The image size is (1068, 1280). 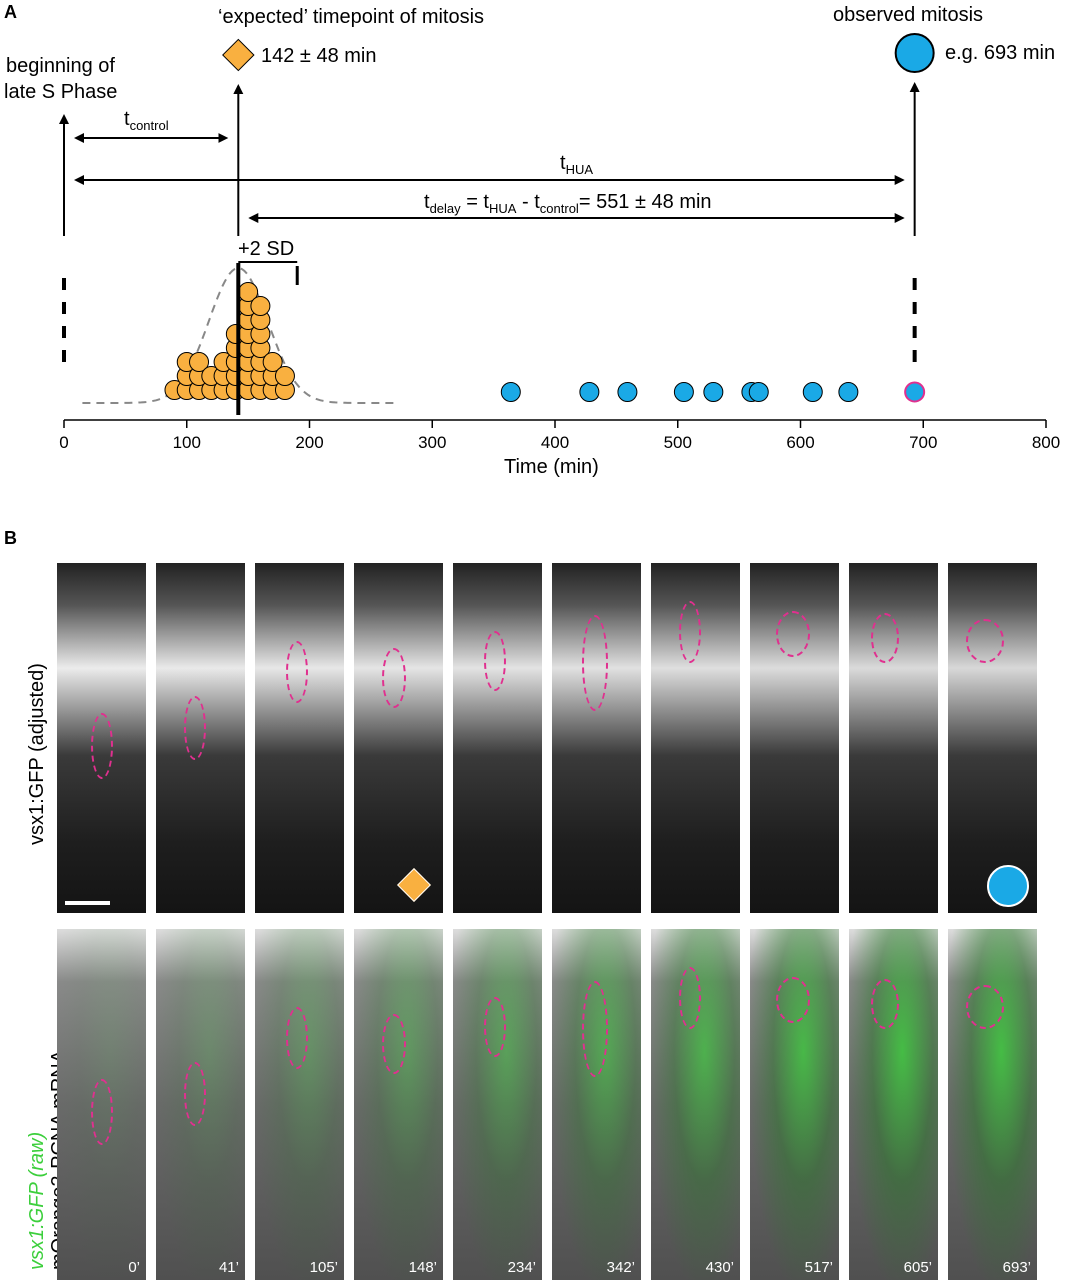 I want to click on x-tick-label: 400, so click(x=555, y=442).